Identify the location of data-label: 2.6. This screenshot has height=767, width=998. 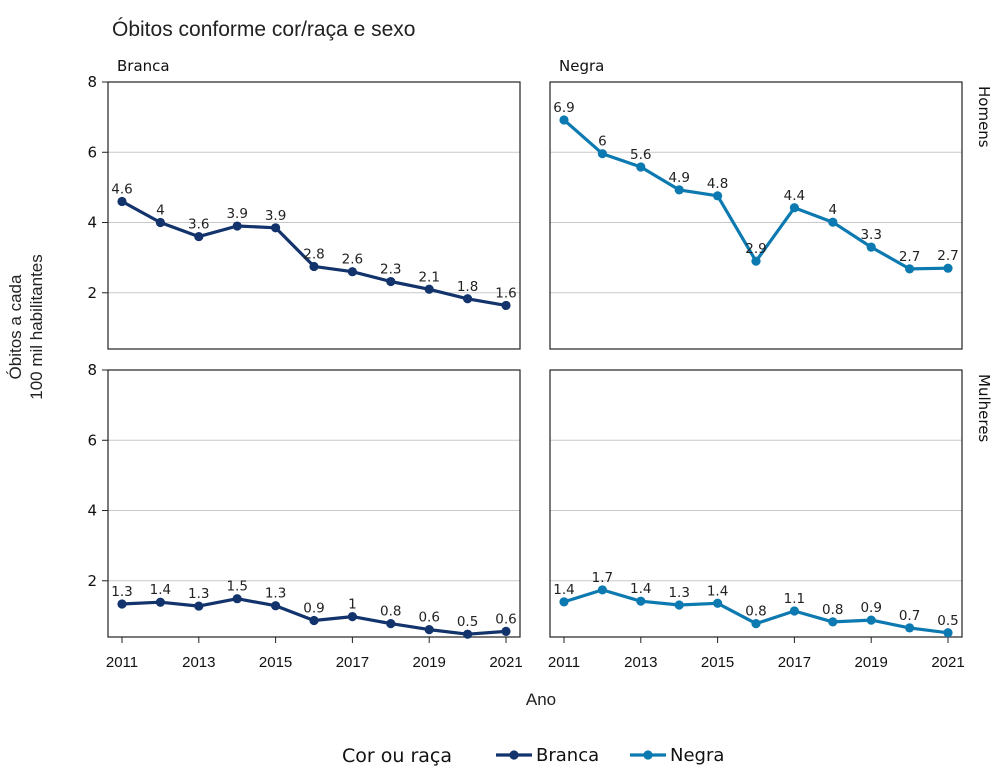
(352, 260).